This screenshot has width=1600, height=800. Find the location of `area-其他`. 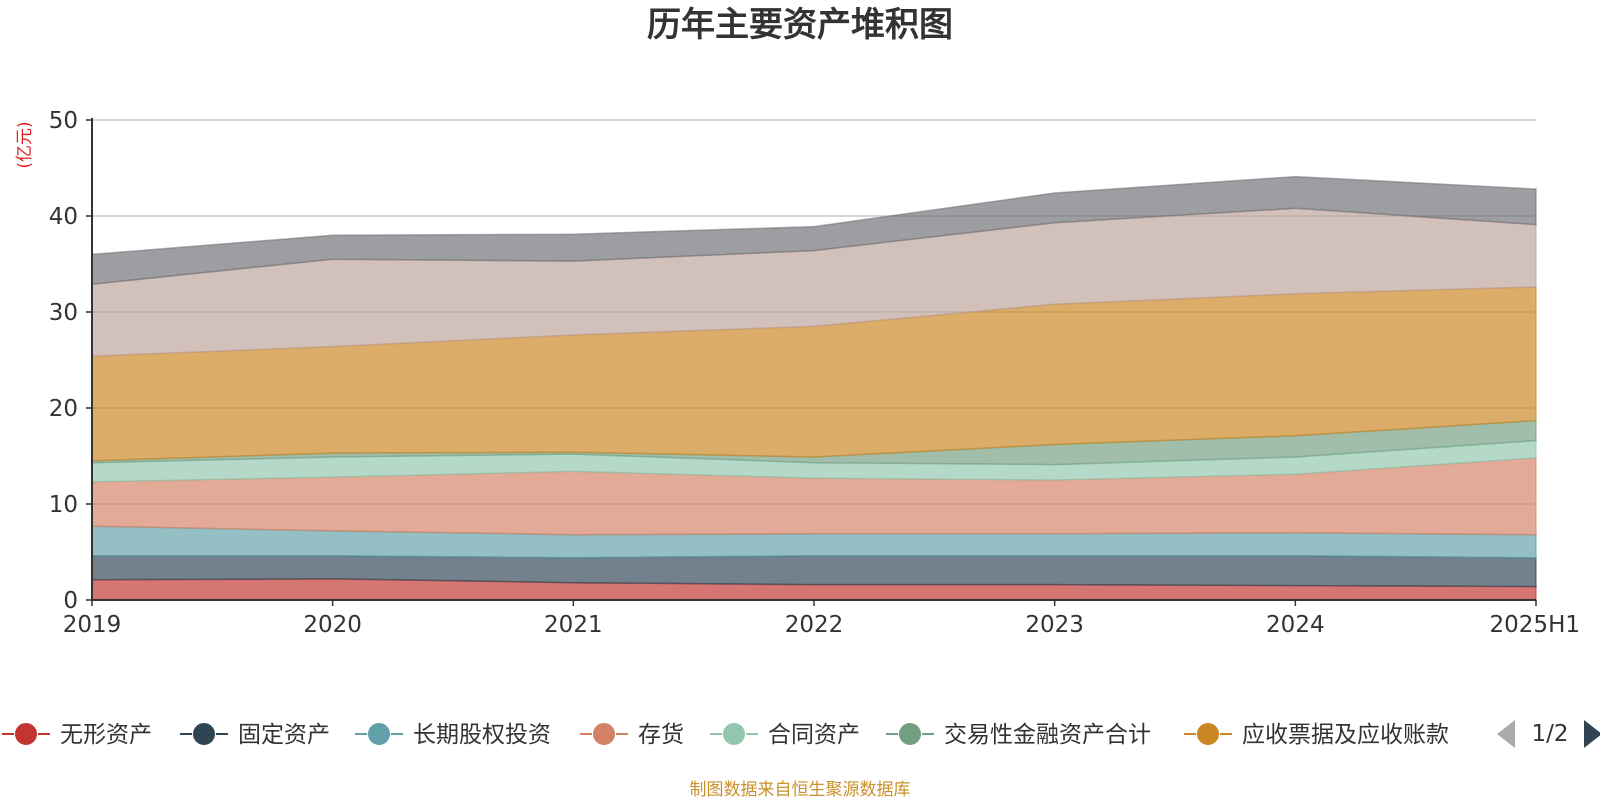

area-其他 is located at coordinates (814, 230).